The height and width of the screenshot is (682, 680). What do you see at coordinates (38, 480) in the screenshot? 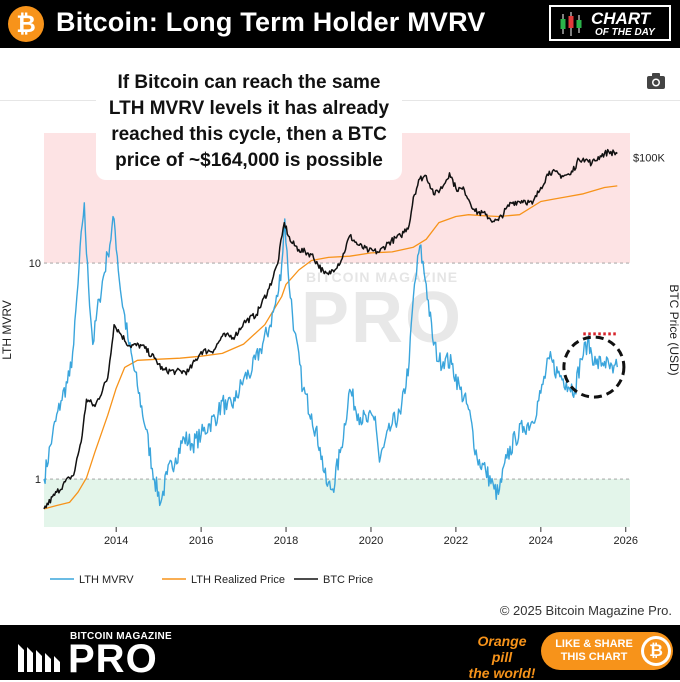
I see `y-left-tick-label-0: 1` at bounding box center [38, 480].